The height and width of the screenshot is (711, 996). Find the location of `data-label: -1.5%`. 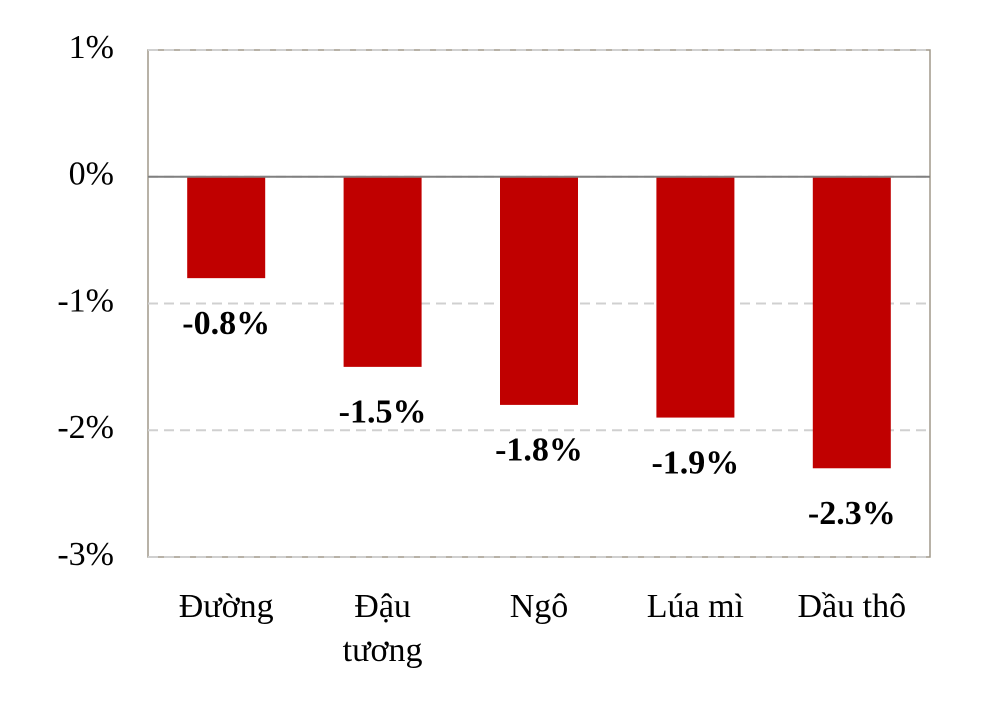

data-label: -1.5% is located at coordinates (383, 412).